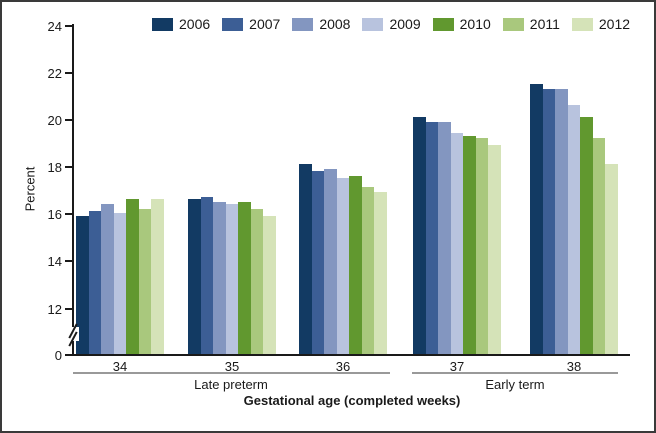 This screenshot has width=656, height=433. I want to click on legend-label: 2009, so click(405, 24).